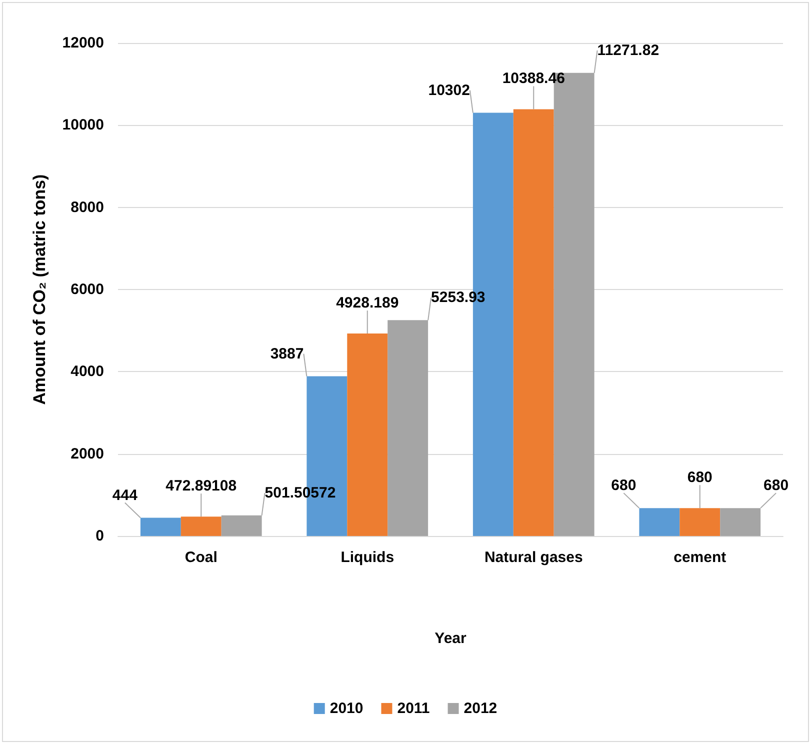  What do you see at coordinates (87, 371) in the screenshot?
I see `y-tick-label: 4000` at bounding box center [87, 371].